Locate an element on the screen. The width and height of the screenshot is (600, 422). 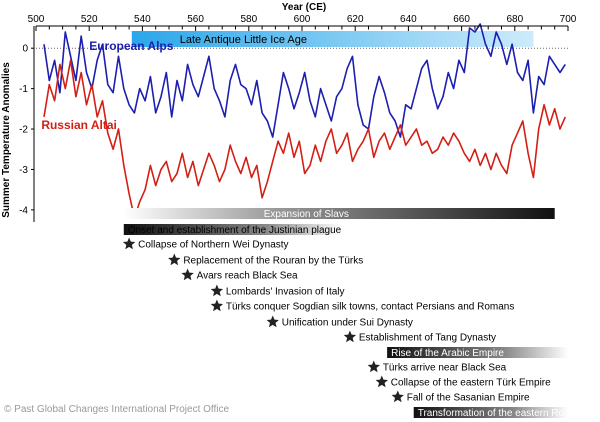
series-label-european-alps: European Alps is located at coordinates (131, 46).